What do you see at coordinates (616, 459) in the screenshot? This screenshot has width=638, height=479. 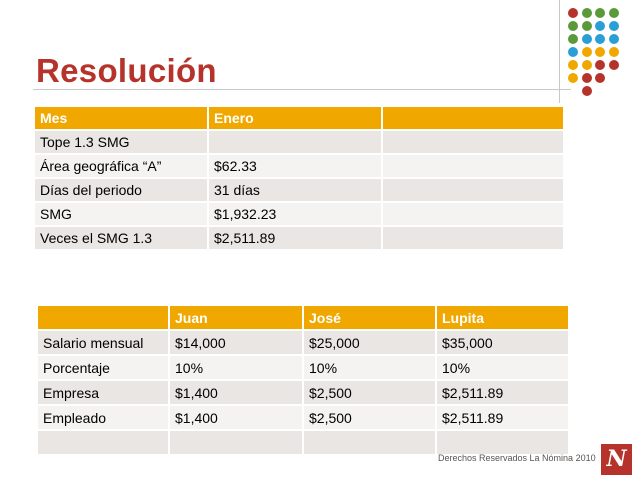 I see `la-nomina-logo: N` at bounding box center [616, 459].